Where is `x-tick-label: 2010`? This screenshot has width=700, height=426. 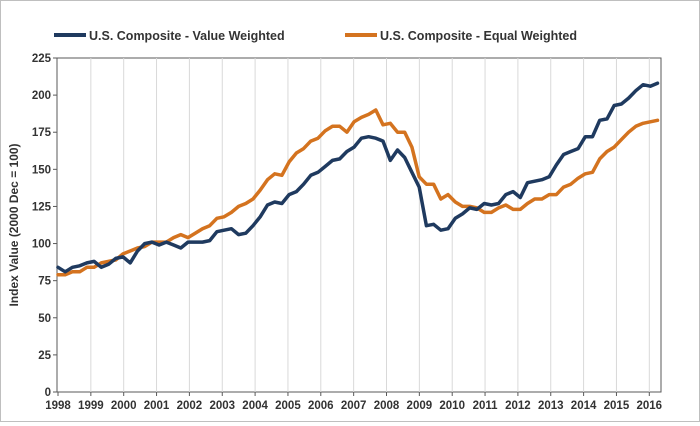
x-tick-label: 2010 is located at coordinates (452, 406).